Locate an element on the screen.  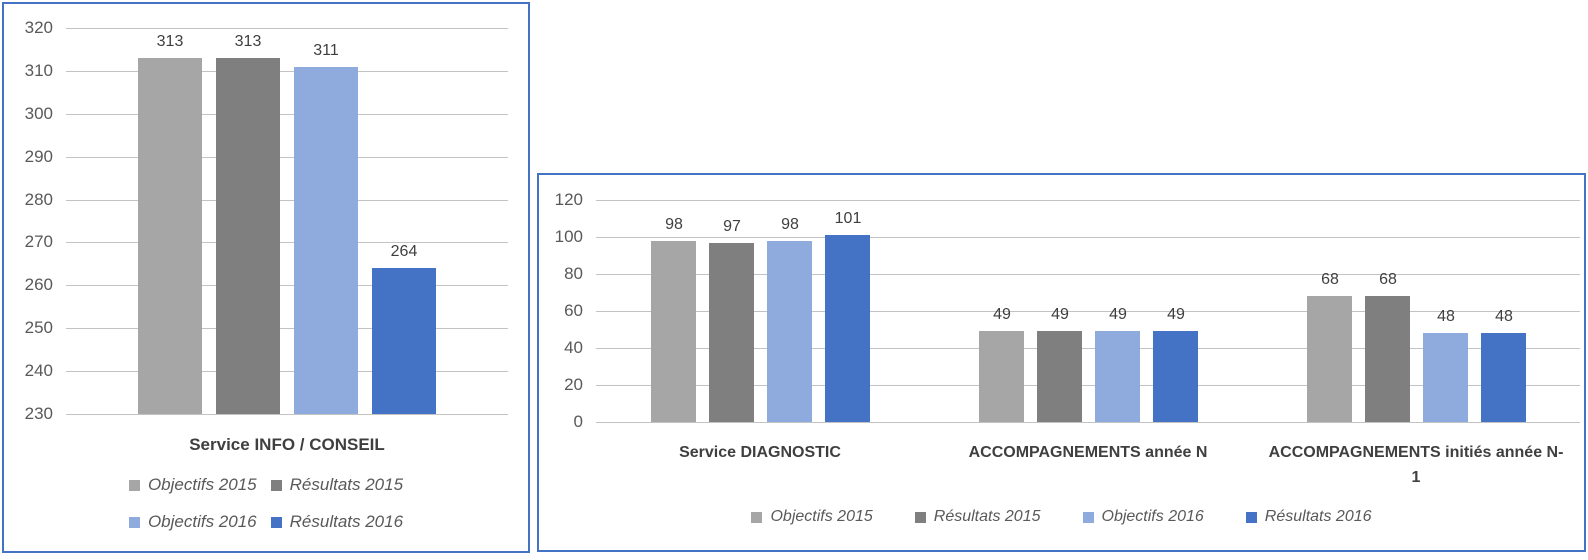
y-axis-tick-label: 250 is located at coordinates (38, 327).